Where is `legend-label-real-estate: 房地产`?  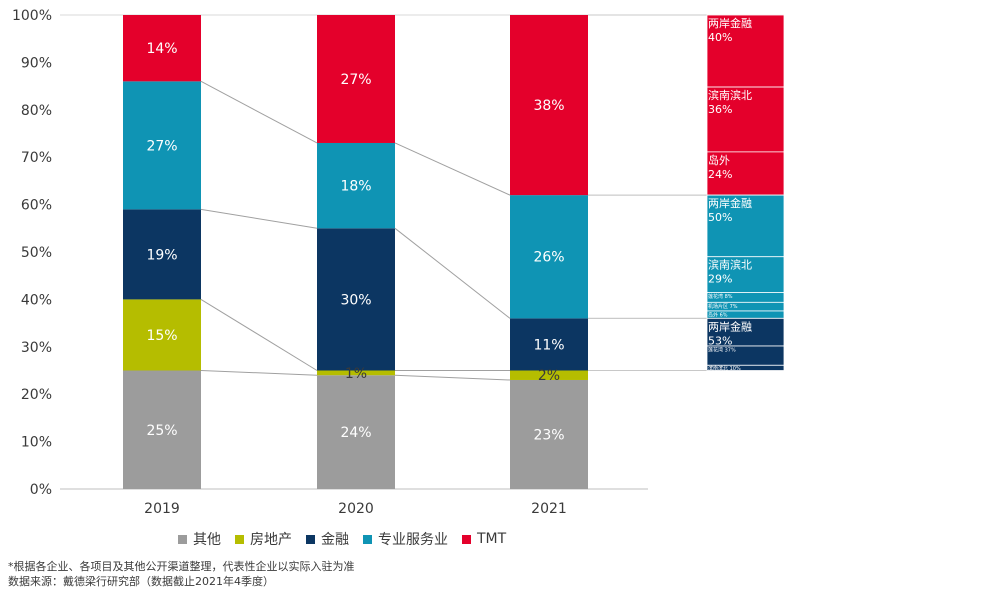 legend-label-real-estate: 房地产 is located at coordinates (271, 540).